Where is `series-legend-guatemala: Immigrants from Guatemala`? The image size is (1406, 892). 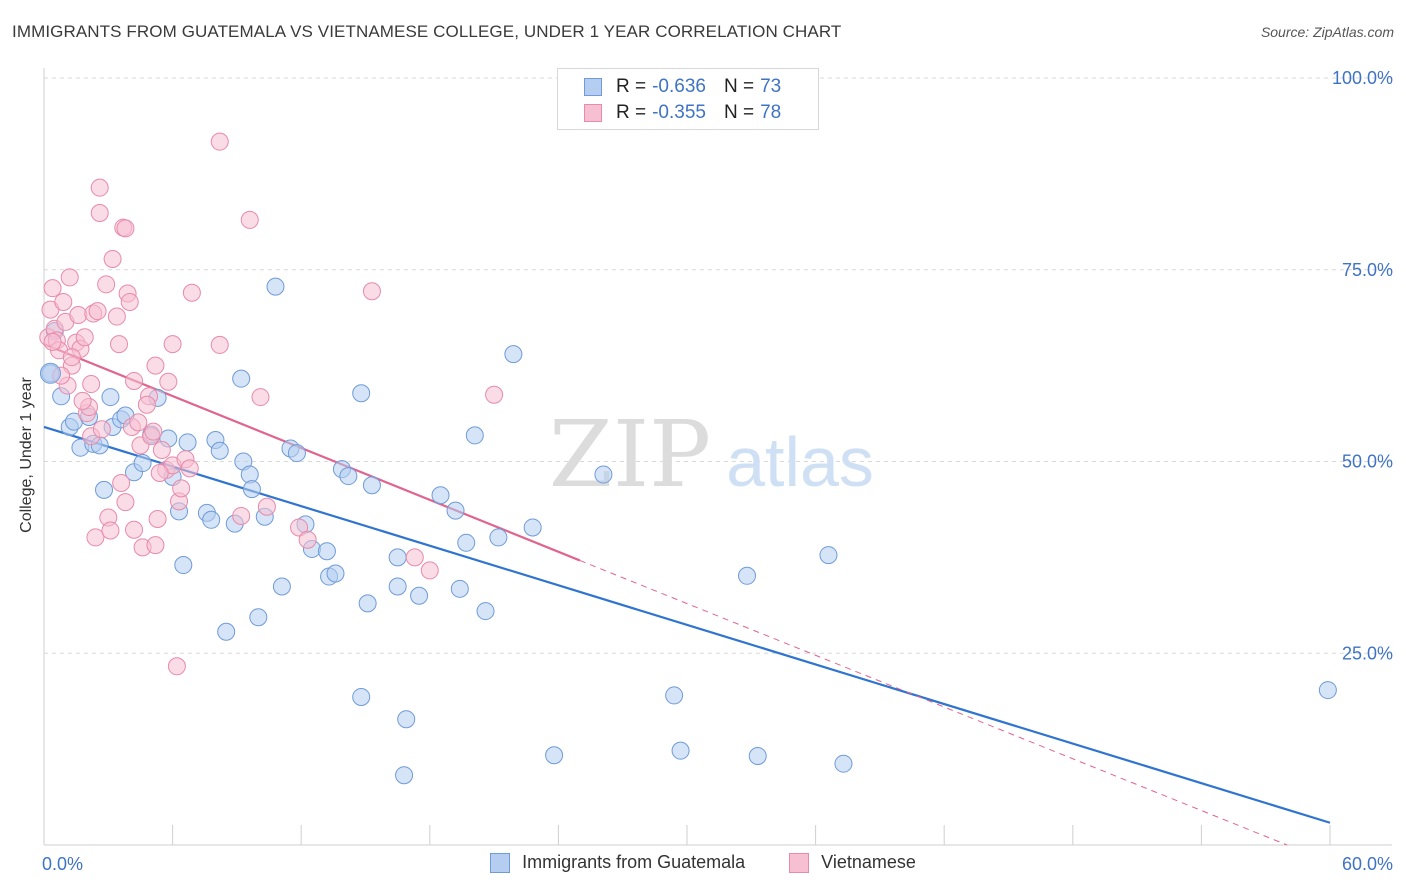 series-legend-guatemala: Immigrants from Guatemala is located at coordinates (617, 862).